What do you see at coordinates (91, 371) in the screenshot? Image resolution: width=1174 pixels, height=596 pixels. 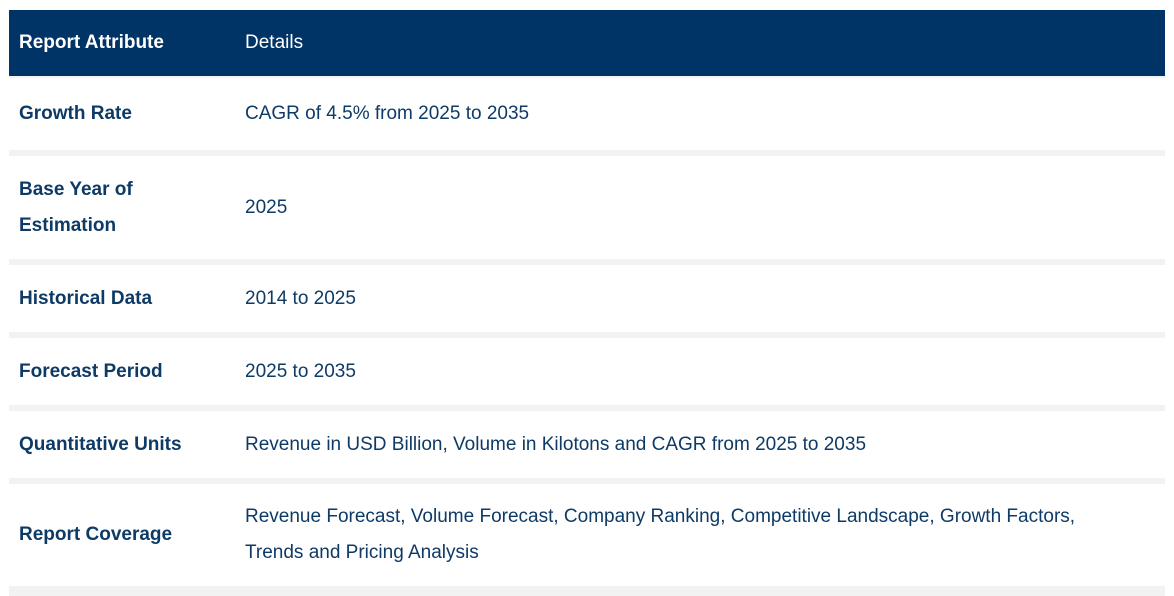 I see `row-attribute-cell: Forecast Period` at bounding box center [91, 371].